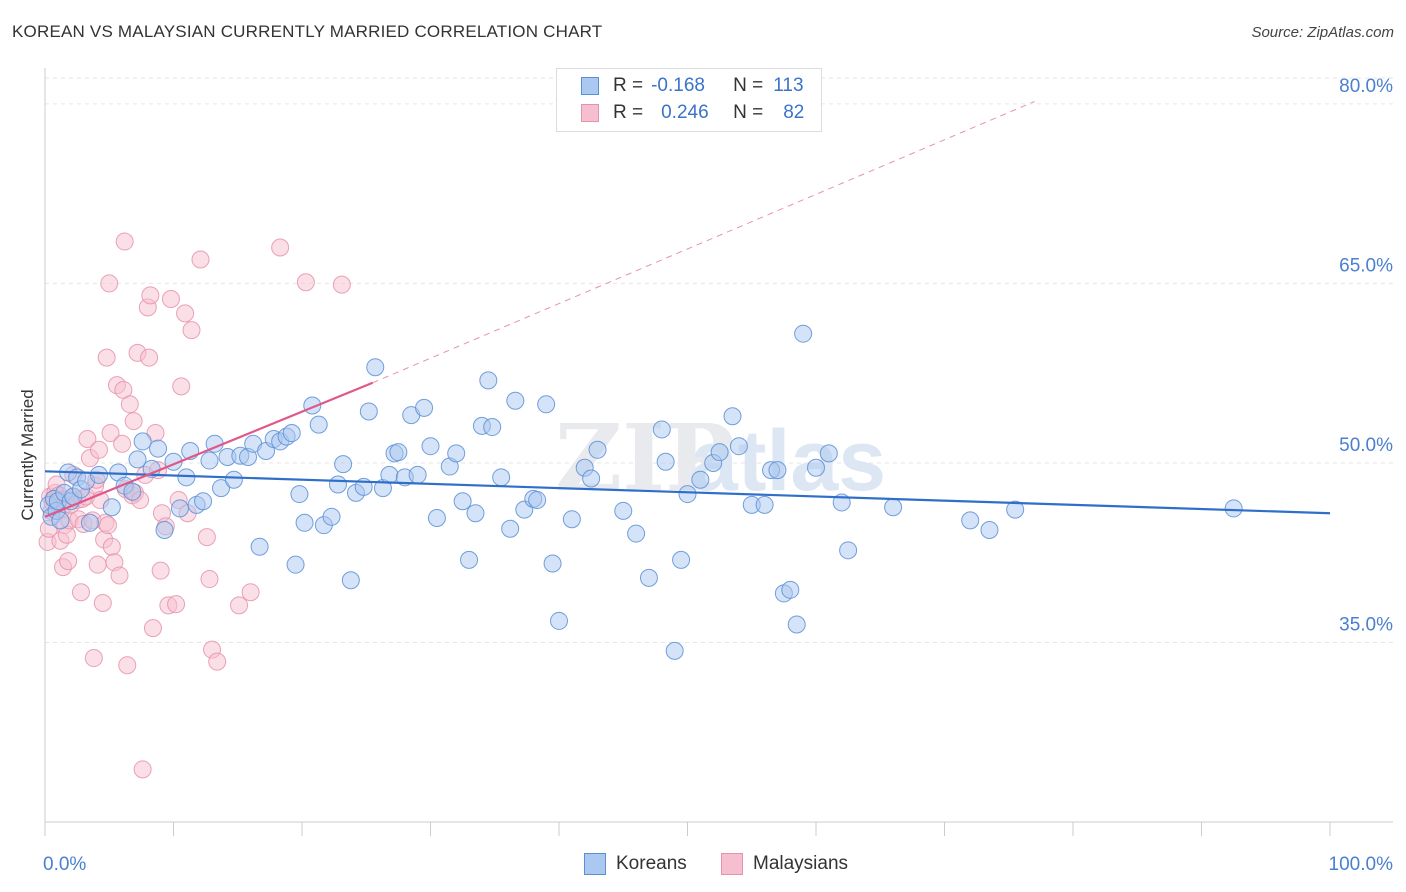  Describe the element at coordinates (1361, 864) in the screenshot. I see `x-tick-label: 100.0%` at that location.